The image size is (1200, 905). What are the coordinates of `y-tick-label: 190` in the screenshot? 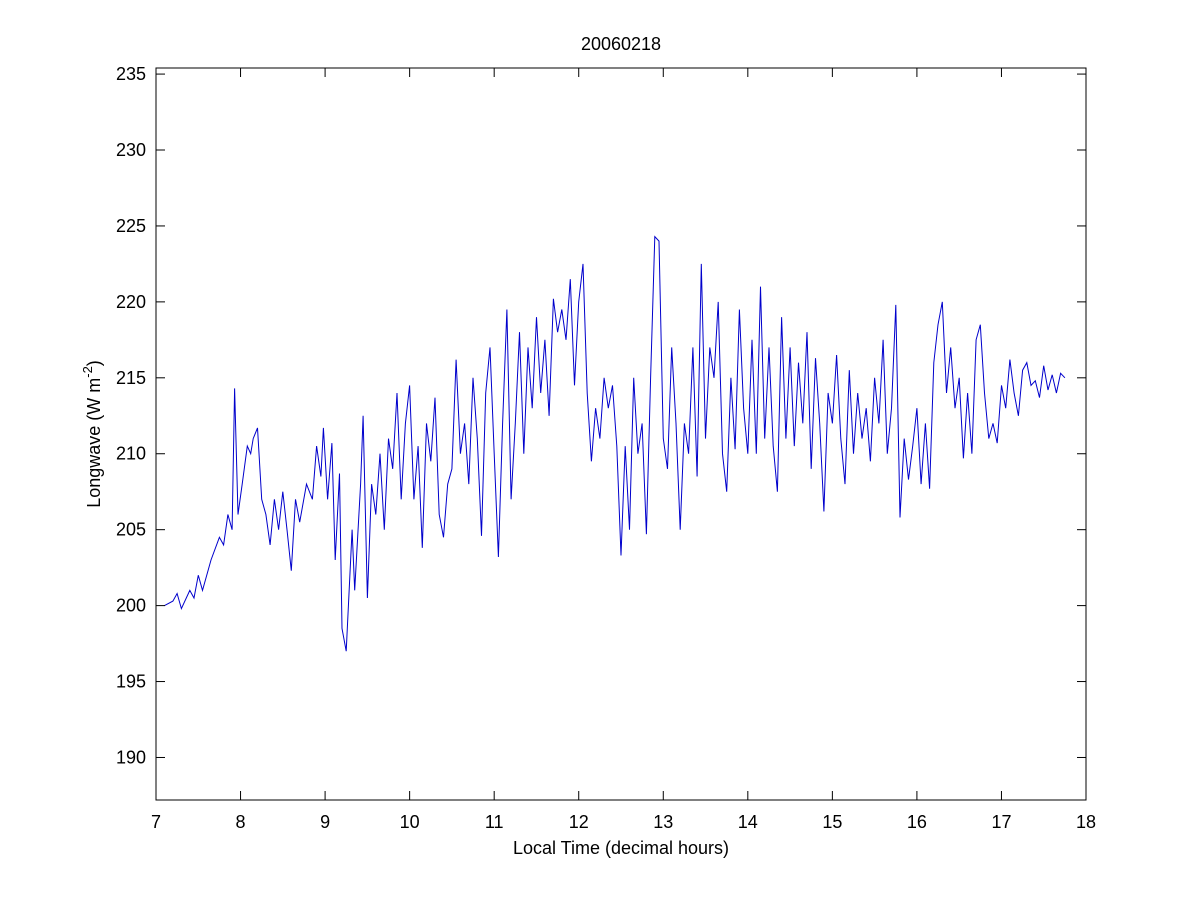 It's located at (131, 757).